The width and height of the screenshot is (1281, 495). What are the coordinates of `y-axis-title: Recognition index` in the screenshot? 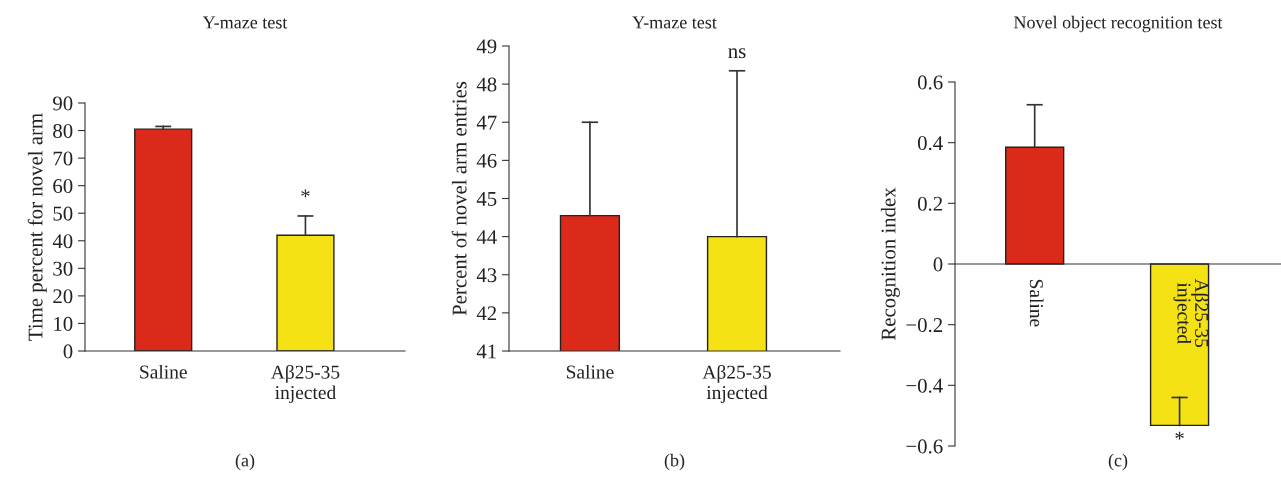 It's located at (890, 264).